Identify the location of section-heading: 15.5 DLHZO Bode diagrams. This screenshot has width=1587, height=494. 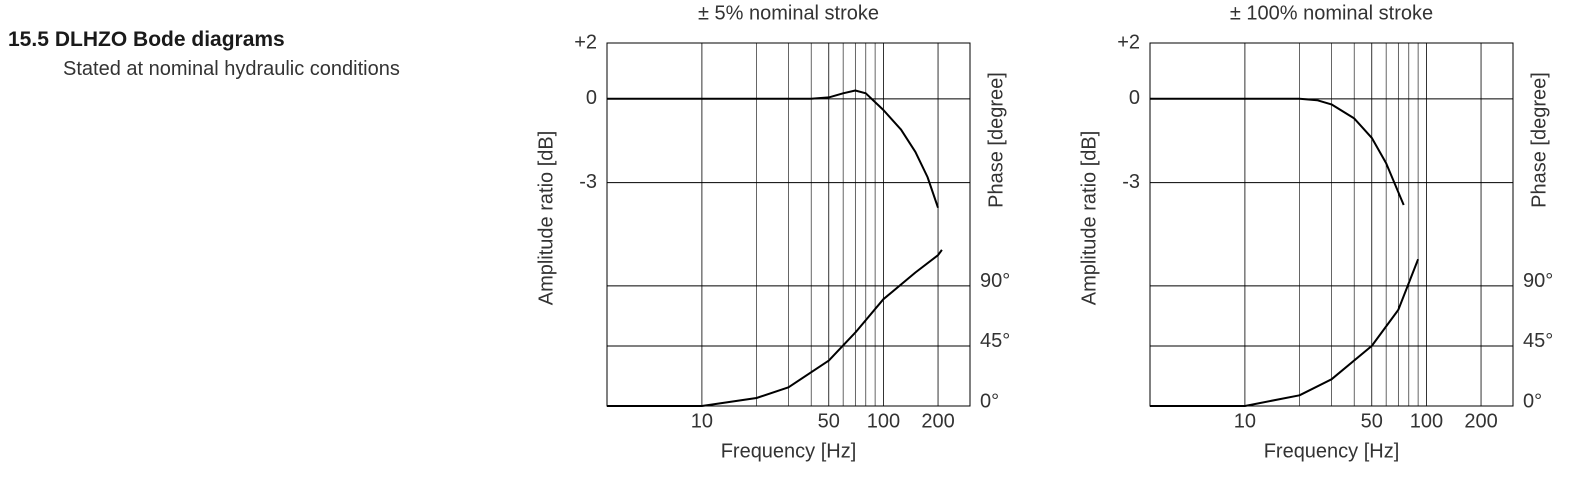
(149, 40).